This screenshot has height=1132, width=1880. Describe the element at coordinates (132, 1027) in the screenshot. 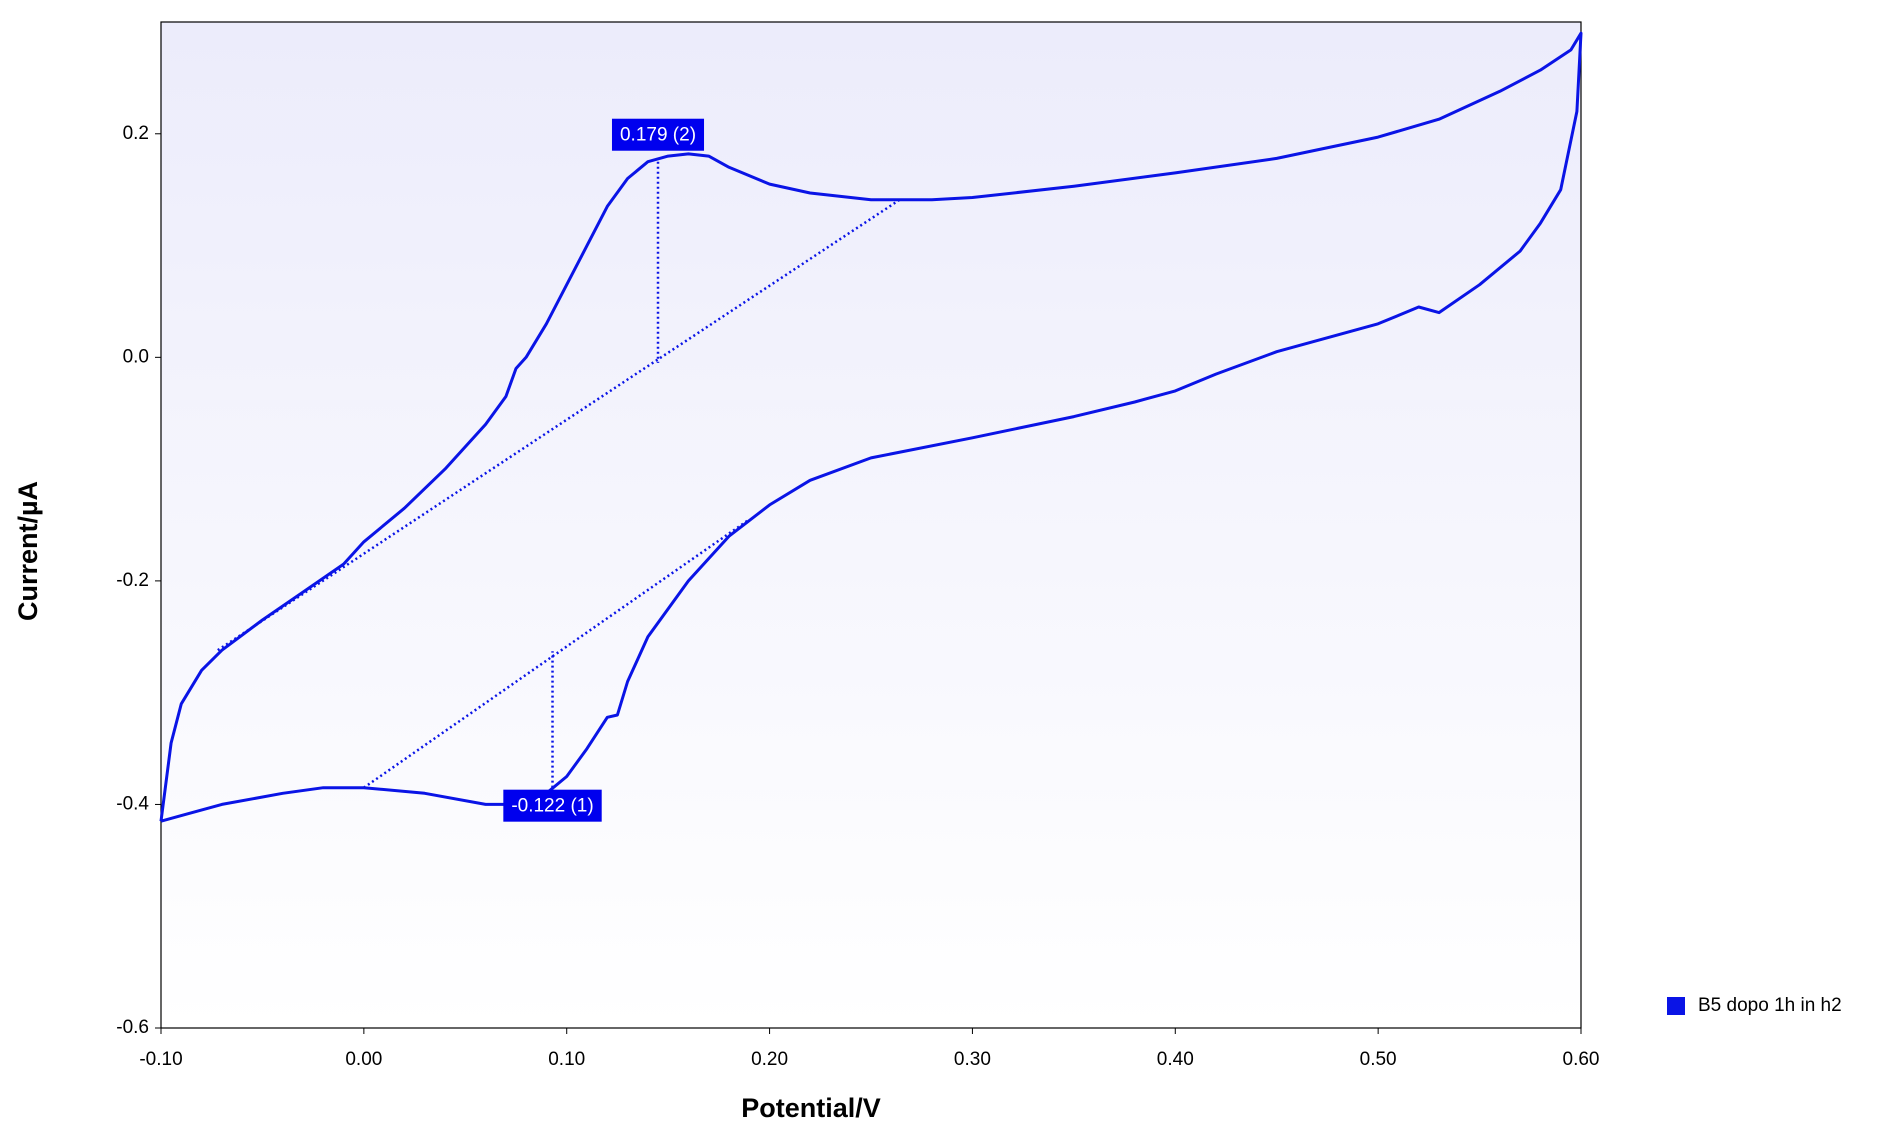

I see `y-tick-label: -0.6` at that location.